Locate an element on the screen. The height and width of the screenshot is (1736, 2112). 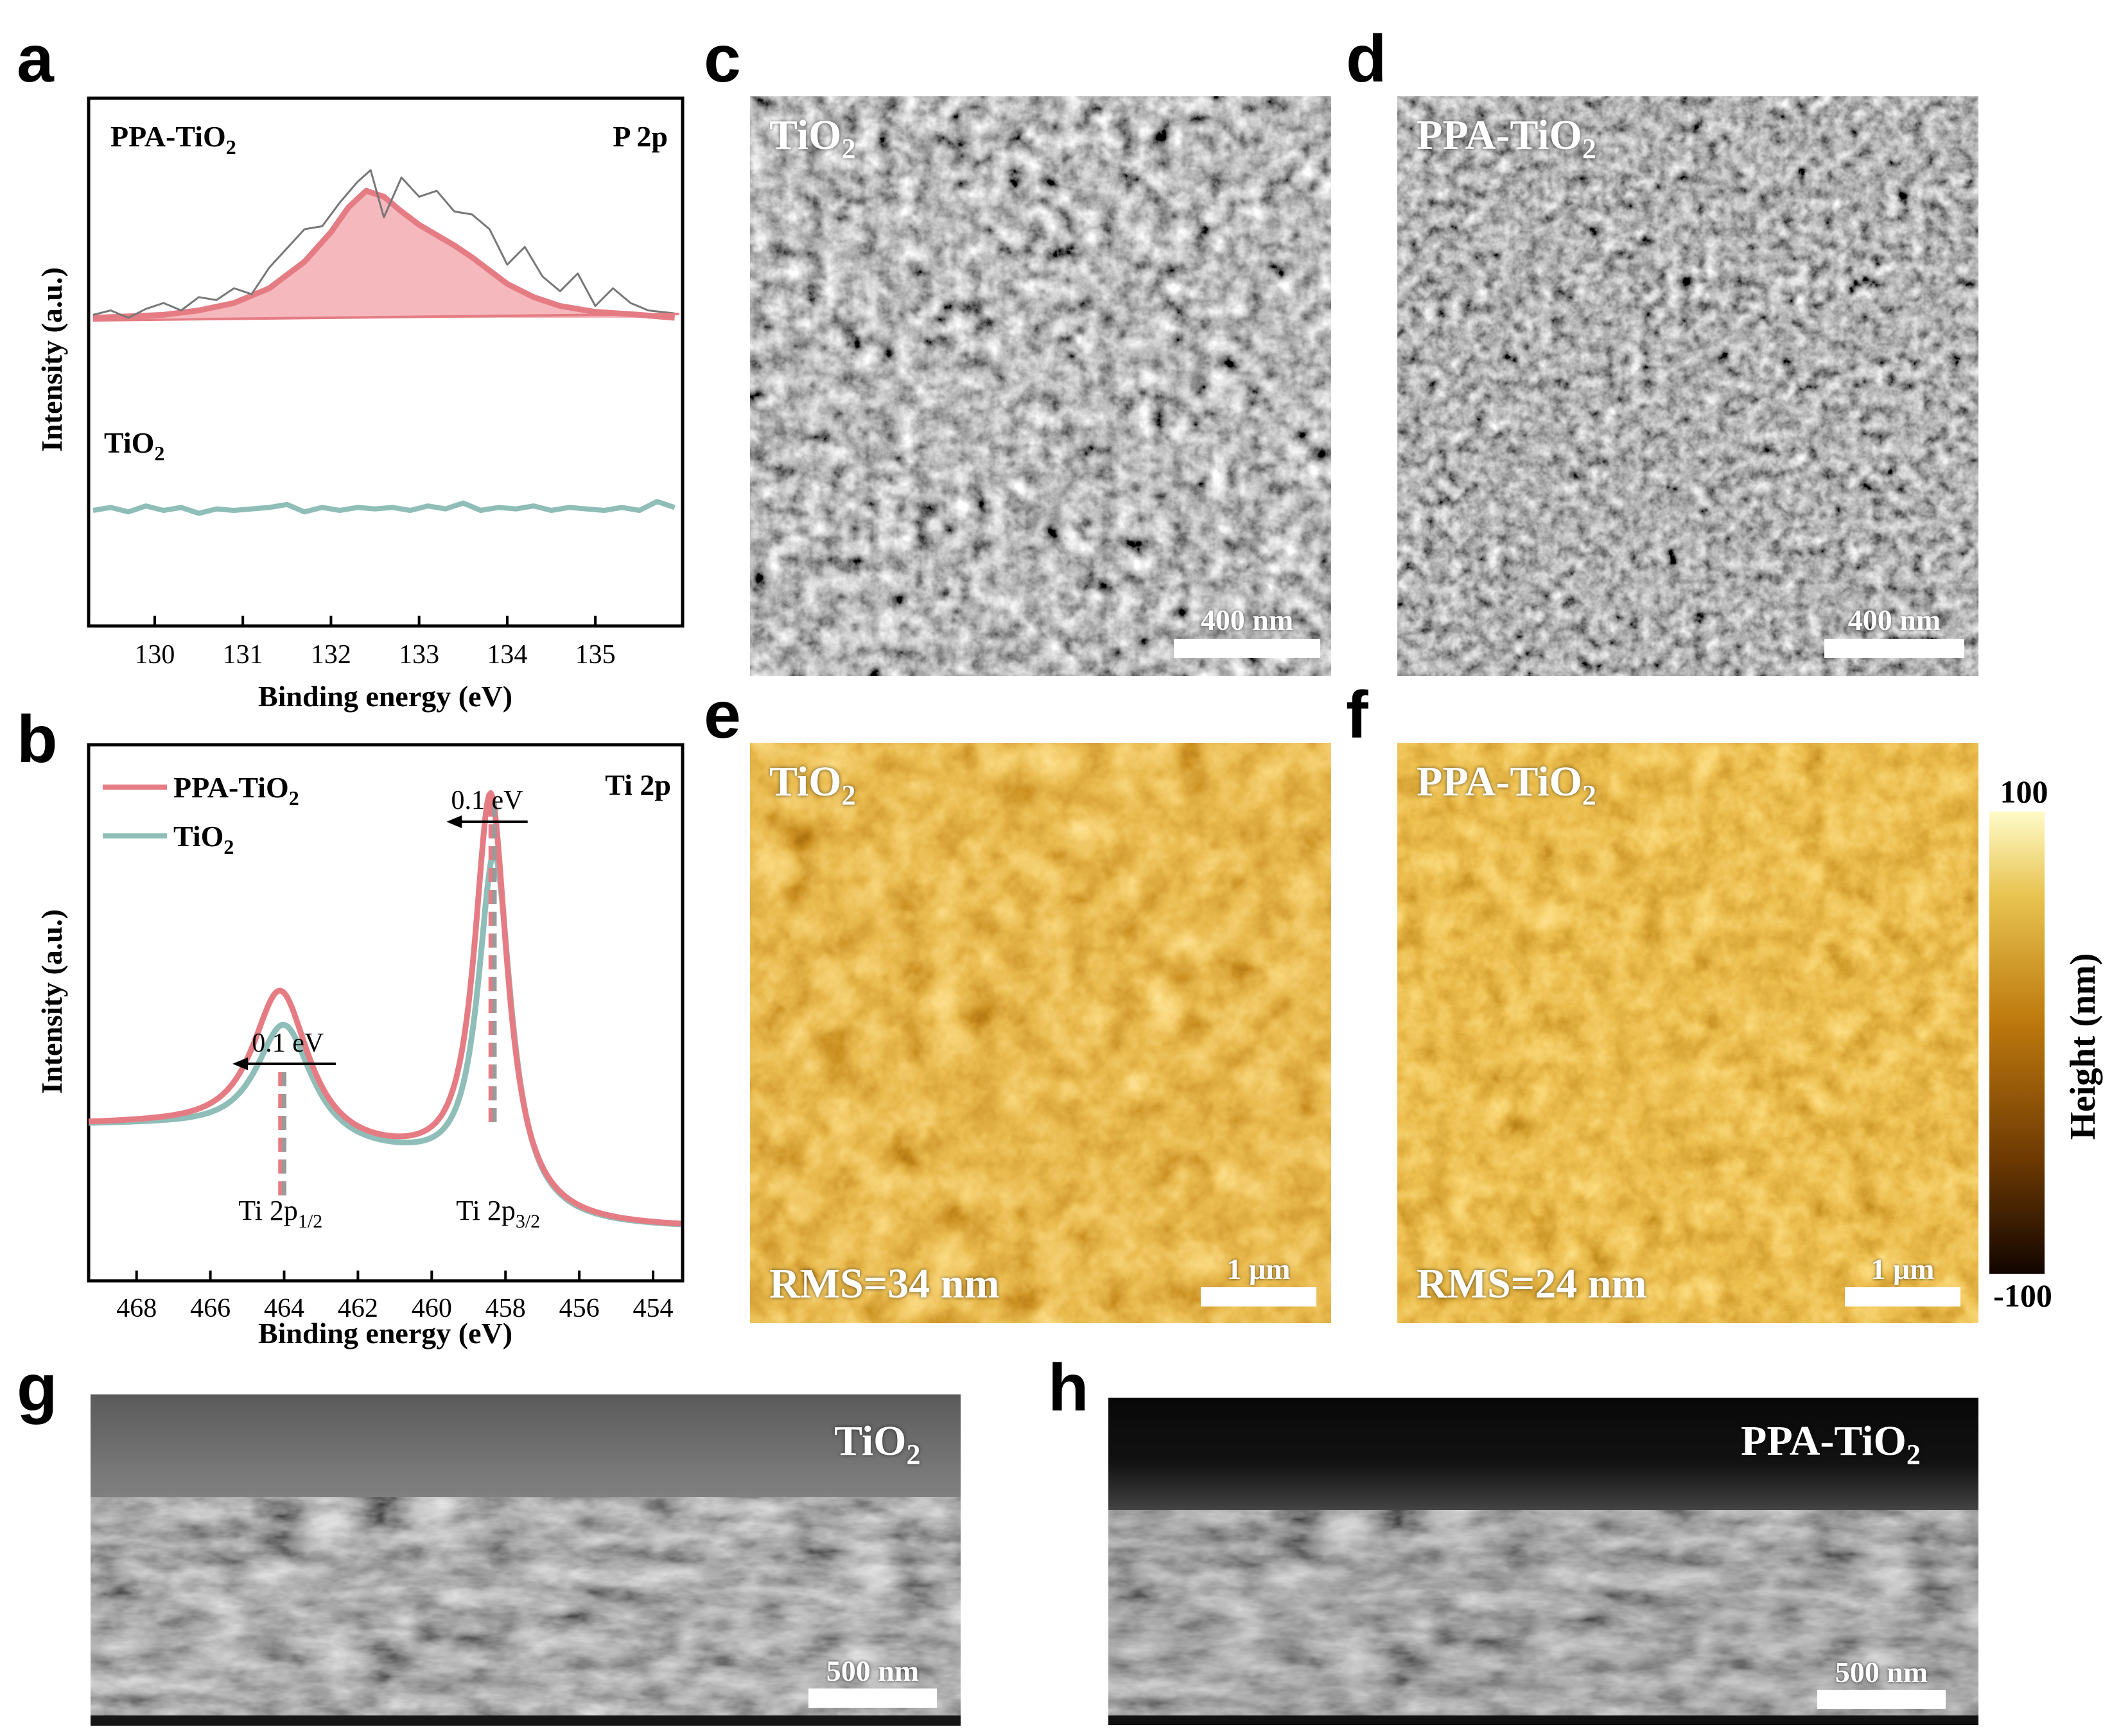
sem-c-label: TiO2 is located at coordinates (813, 138).